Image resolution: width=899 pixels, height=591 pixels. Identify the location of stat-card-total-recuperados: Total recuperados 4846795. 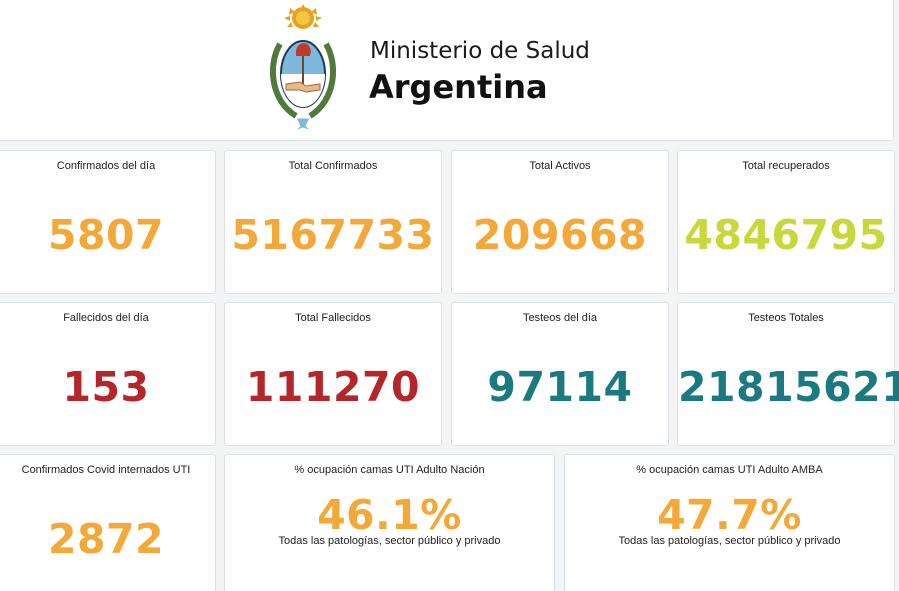
(786, 222).